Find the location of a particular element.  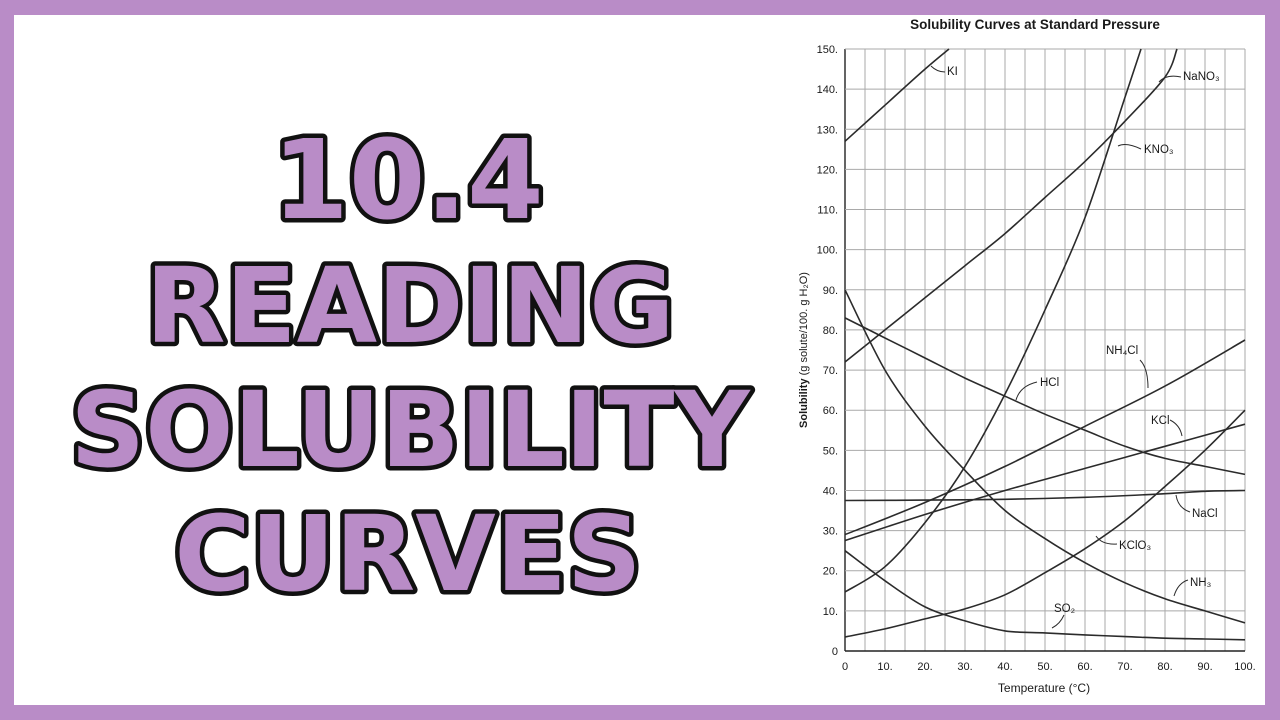

series-label-kclo3: KClO₃ is located at coordinates (1135, 546).